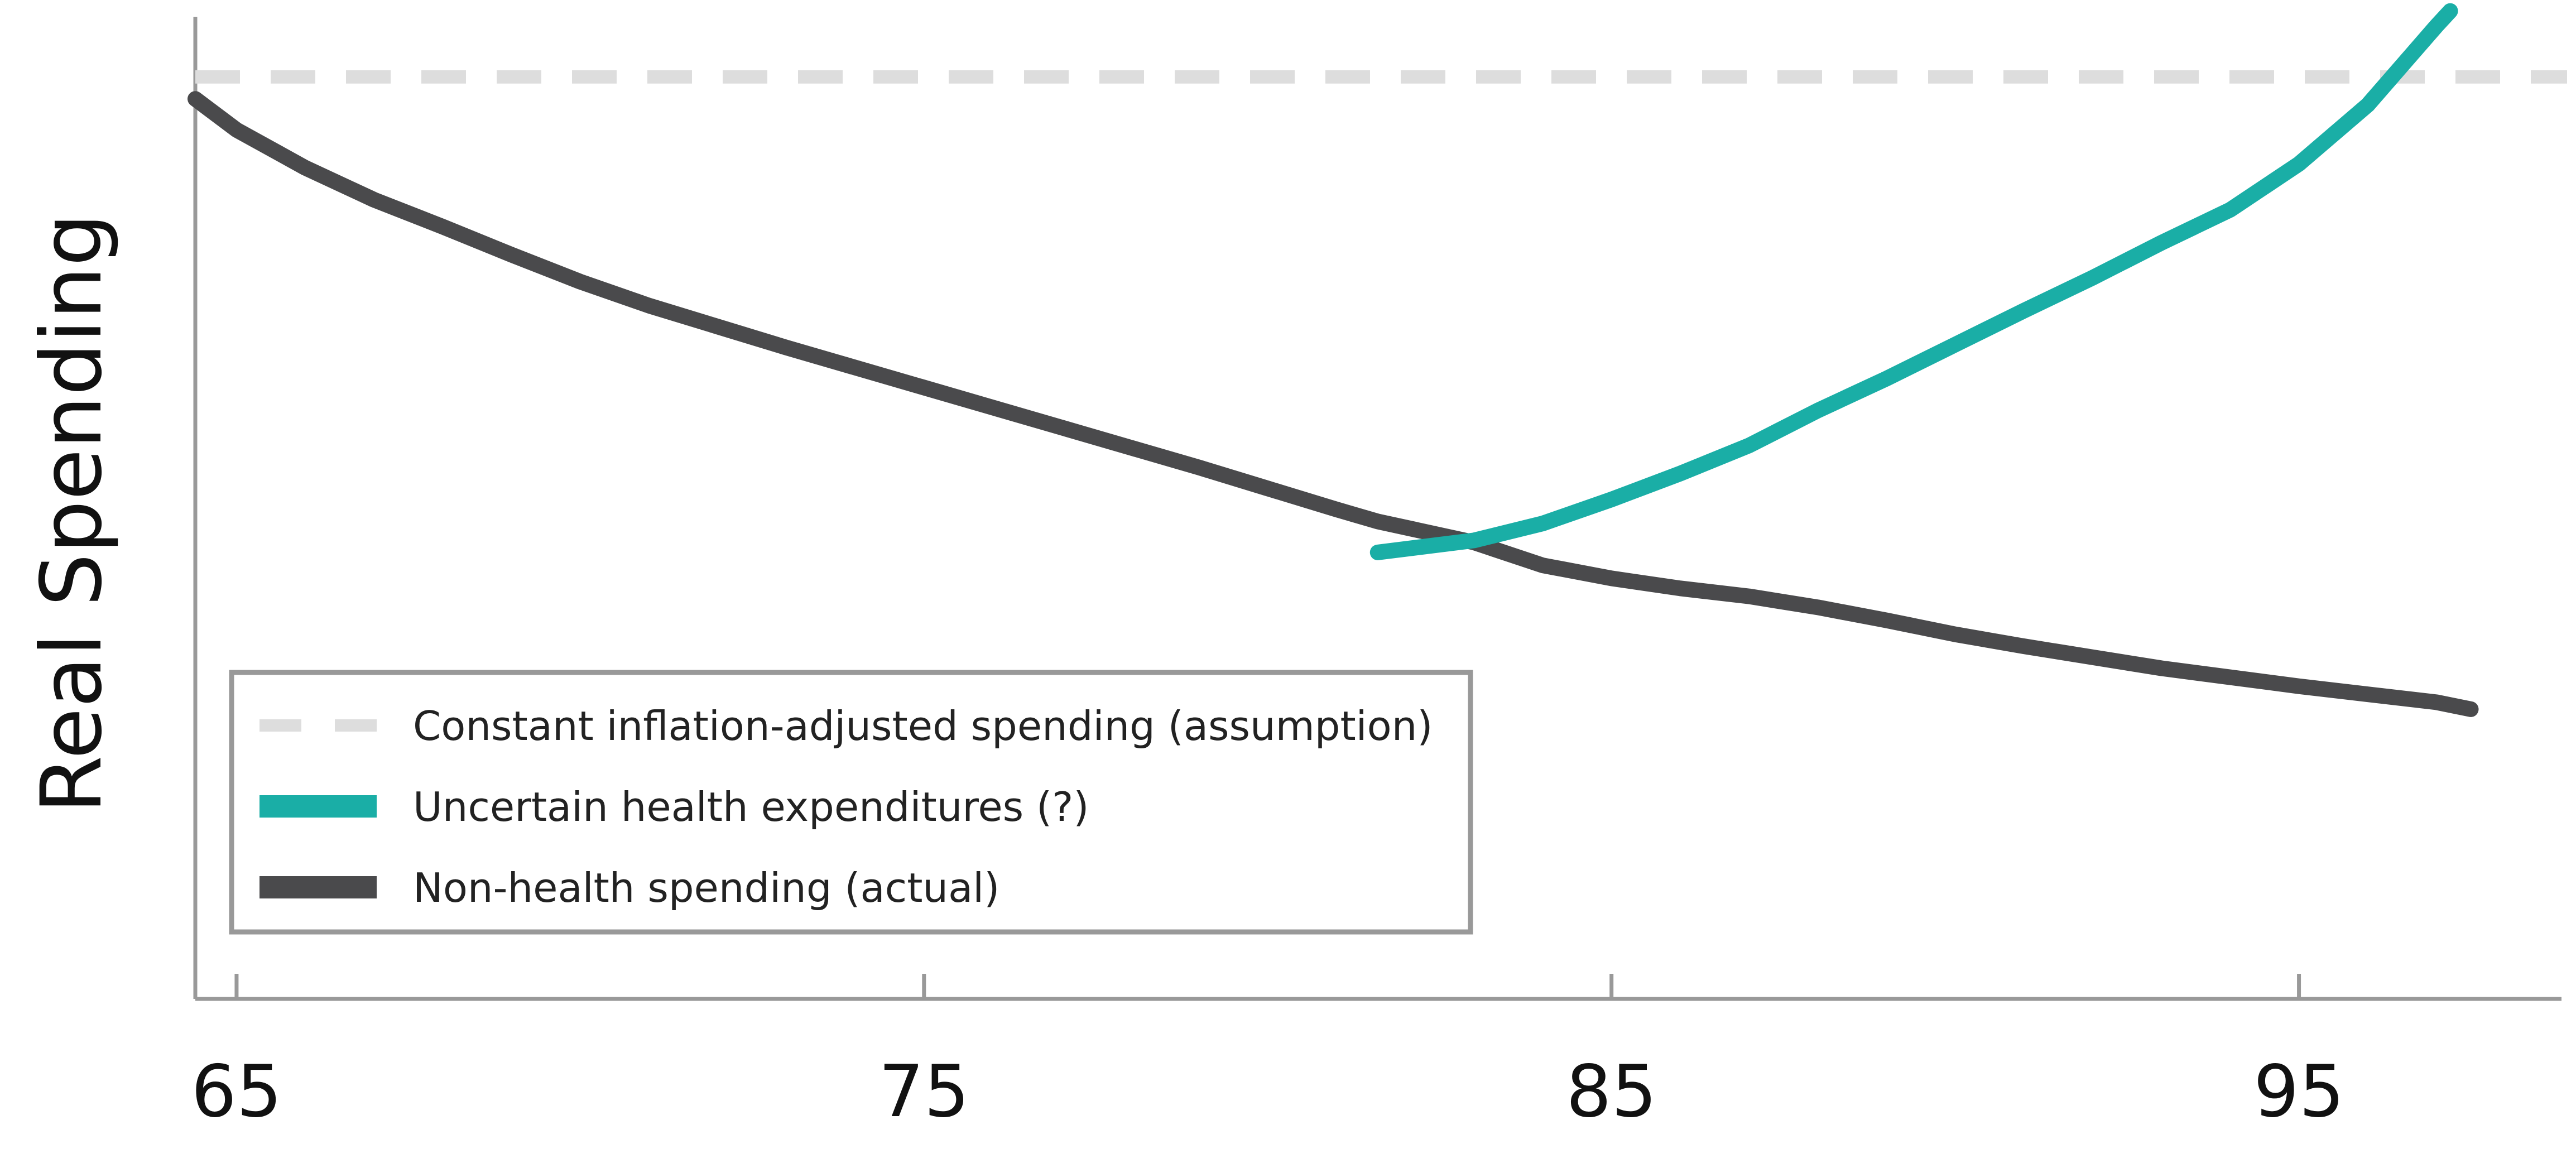 Image resolution: width=2576 pixels, height=1168 pixels. I want to click on x-tick-label-75: 75, so click(923, 1091).